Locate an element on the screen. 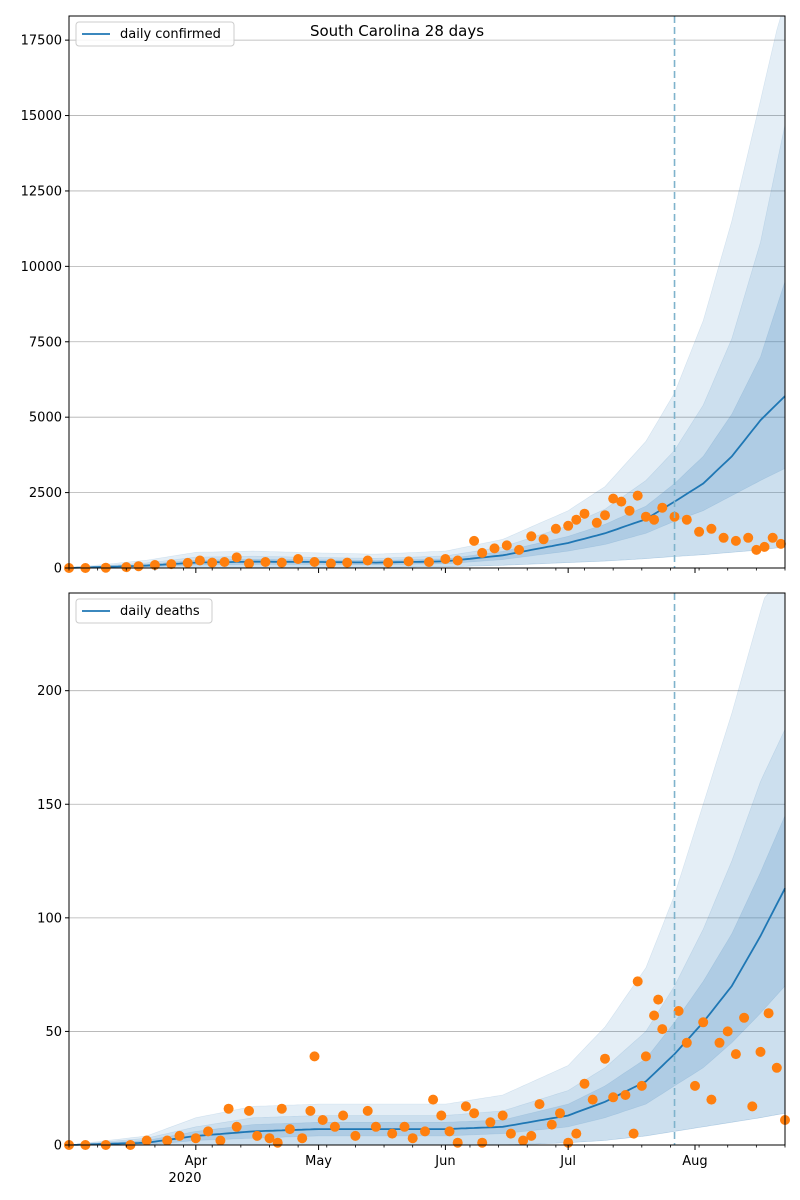 The image size is (800, 1200). x-tick-label: Jul is located at coordinates (567, 1161).